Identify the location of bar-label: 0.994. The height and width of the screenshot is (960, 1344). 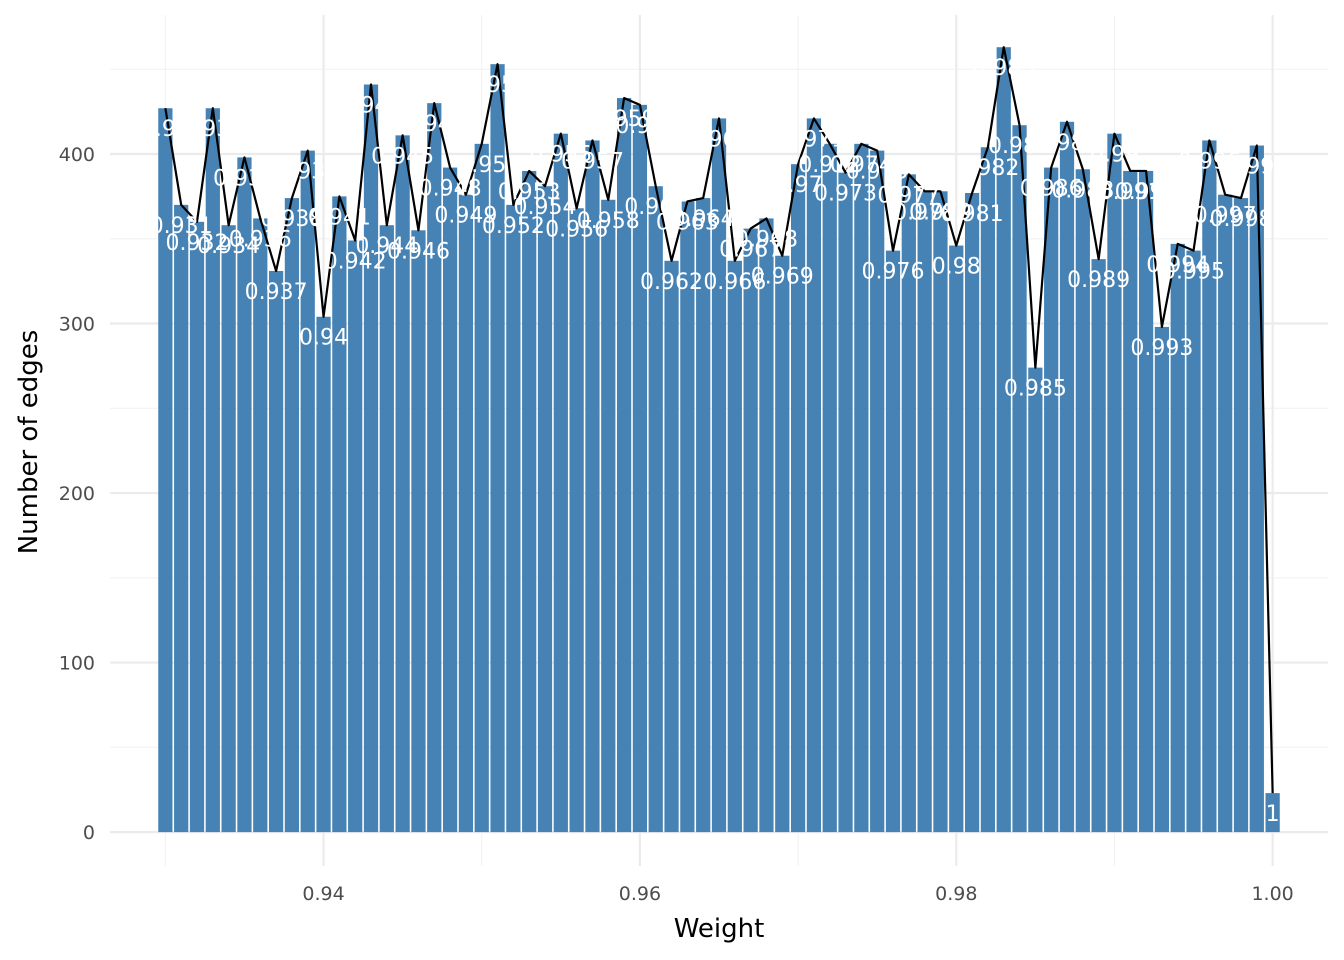
(1177, 265).